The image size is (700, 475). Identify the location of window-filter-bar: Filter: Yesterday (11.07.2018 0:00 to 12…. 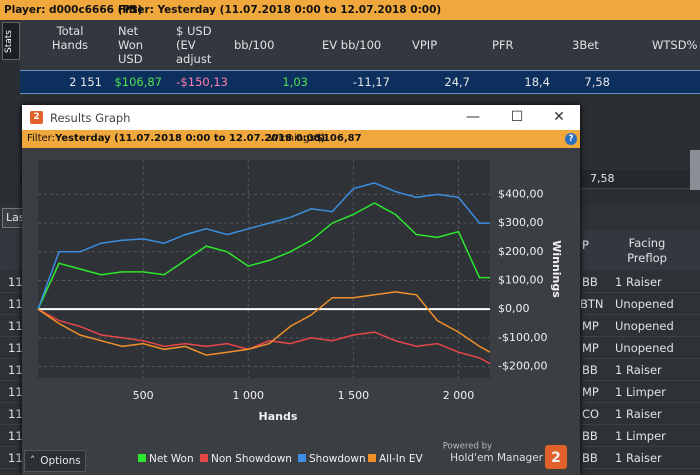
(301, 139).